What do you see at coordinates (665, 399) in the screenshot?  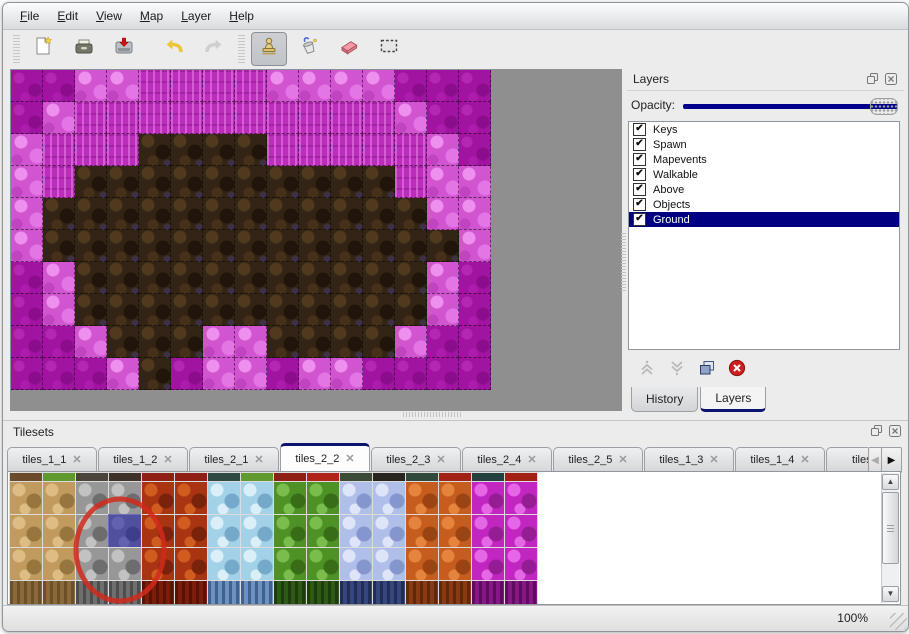 I see `tab-history: History` at bounding box center [665, 399].